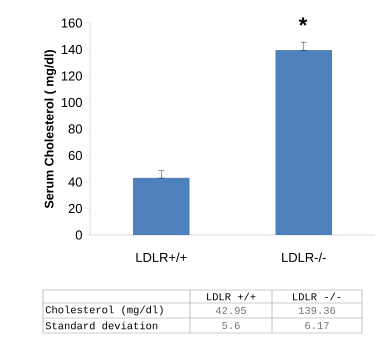  Describe the element at coordinates (316, 296) in the screenshot. I see `text: LDLR -/-` at that location.